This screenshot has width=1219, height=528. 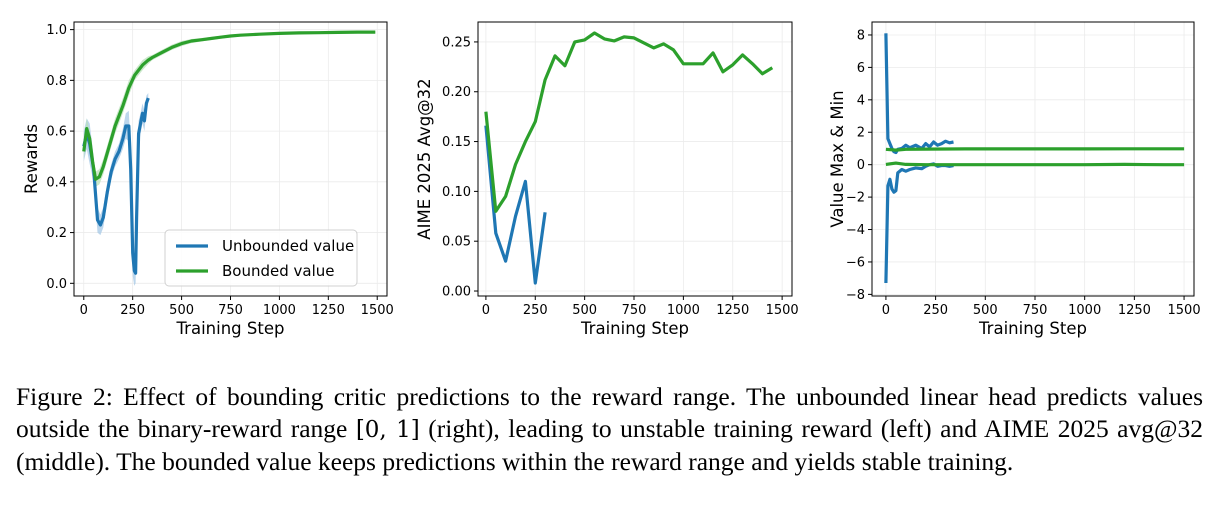 I want to click on y-tick-label: 0.15, so click(x=456, y=142).